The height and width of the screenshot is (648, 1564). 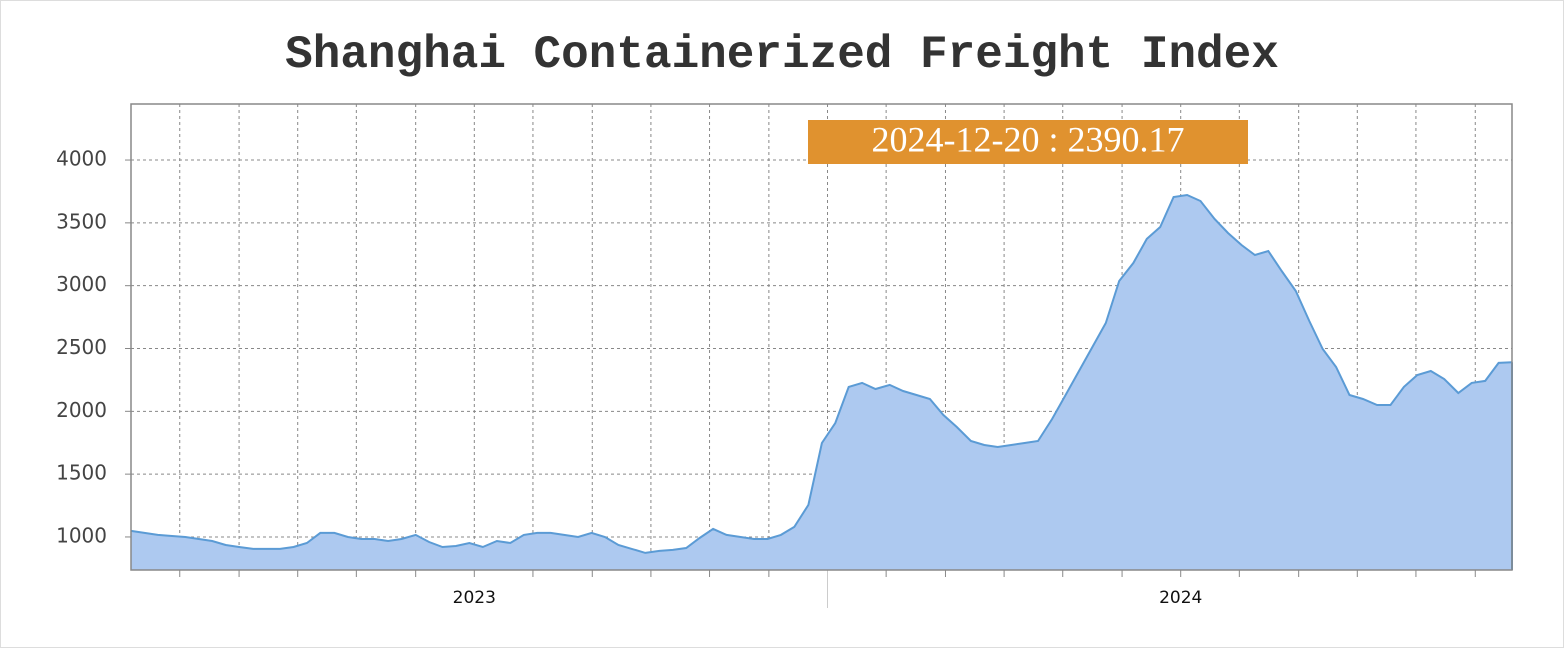 What do you see at coordinates (782, 55) in the screenshot?
I see `chart-title: Shanghai Containerized Freight Index` at bounding box center [782, 55].